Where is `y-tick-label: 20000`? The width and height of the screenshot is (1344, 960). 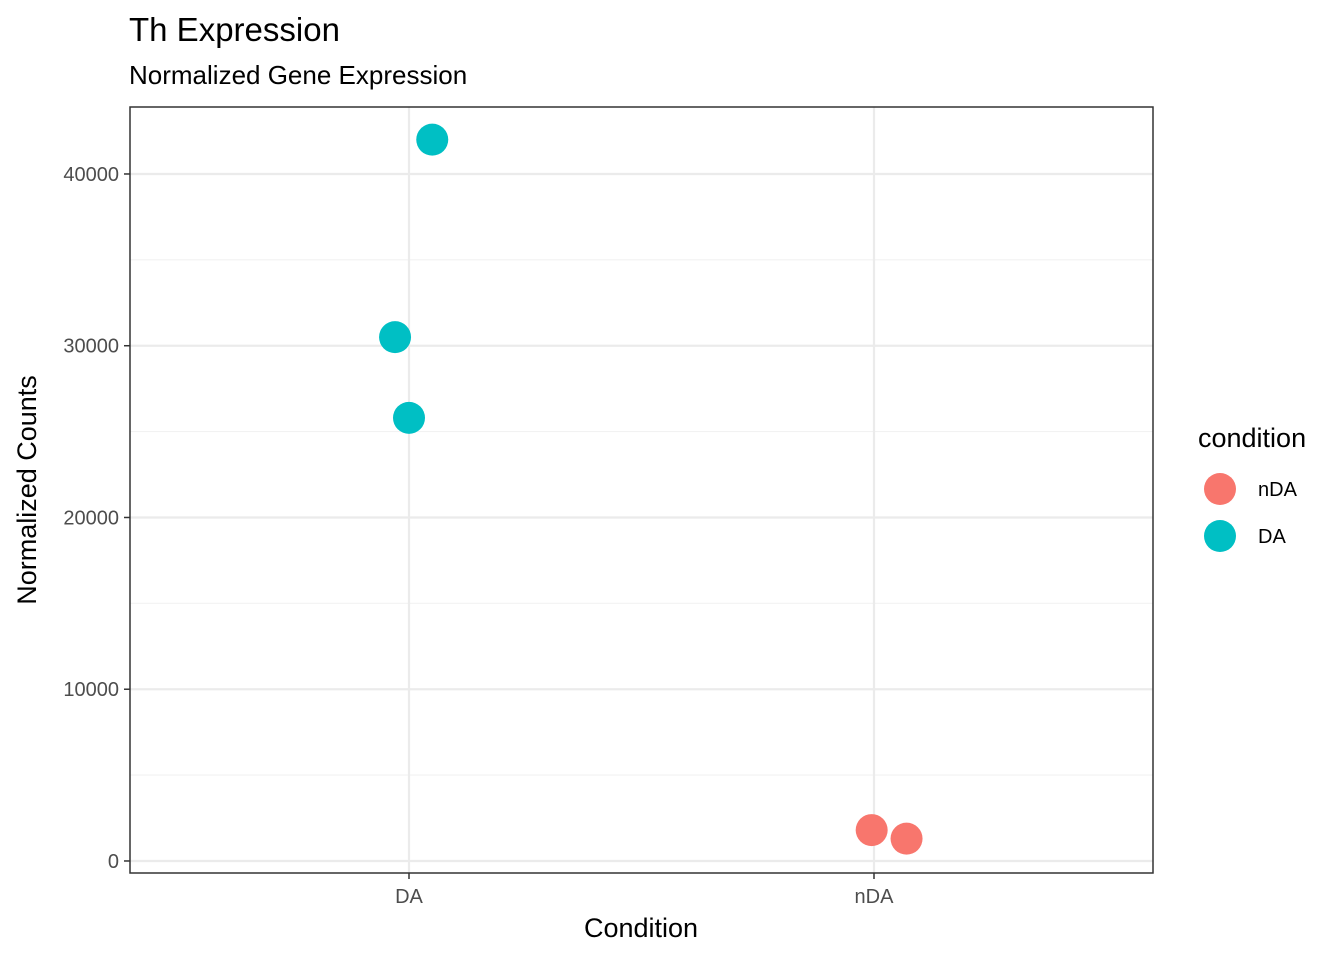 y-tick-label: 20000 is located at coordinates (91, 518).